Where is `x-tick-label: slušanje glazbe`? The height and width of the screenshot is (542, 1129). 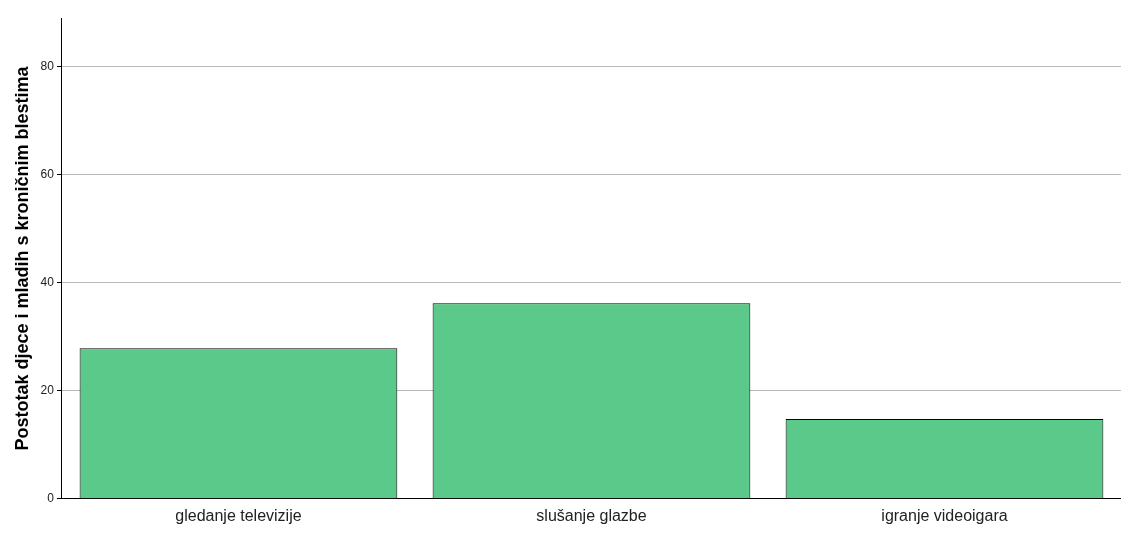 x-tick-label: slušanje glazbe is located at coordinates (591, 515).